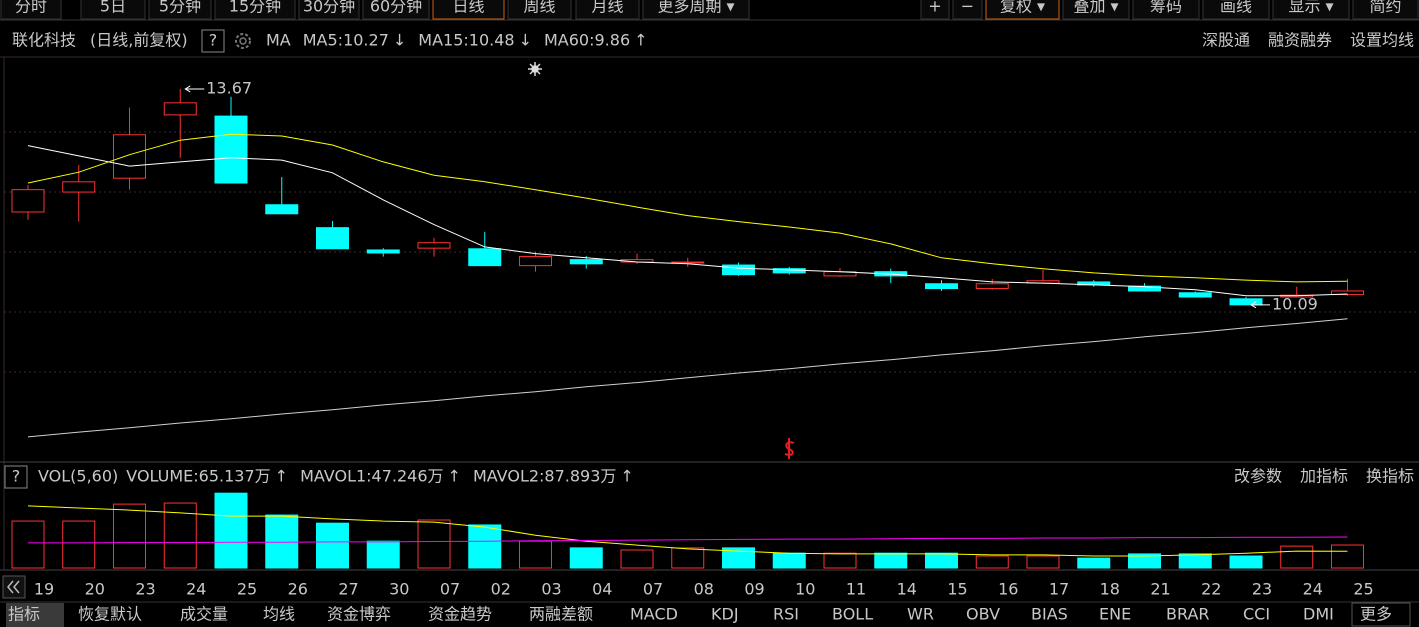  Describe the element at coordinates (1300, 40) in the screenshot. I see `panel-link: 融资融券` at that location.